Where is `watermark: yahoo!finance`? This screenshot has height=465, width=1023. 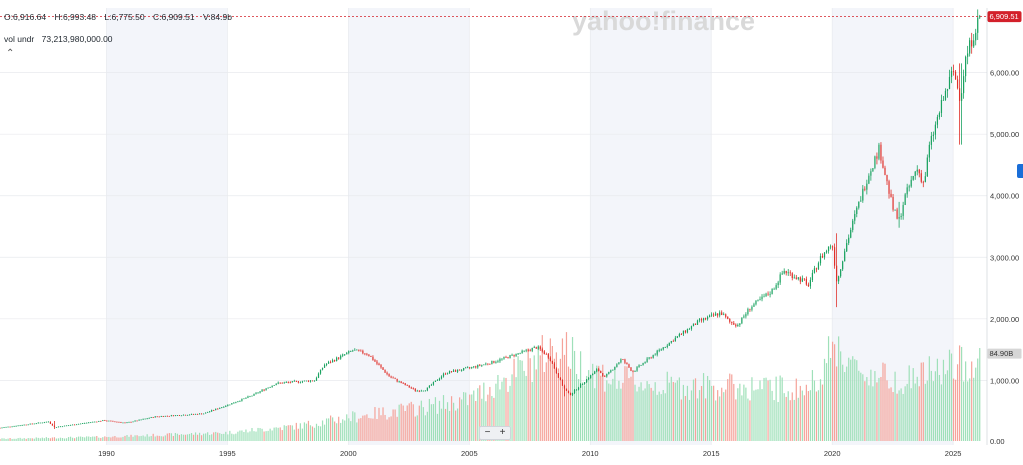 watermark: yahoo!finance is located at coordinates (663, 21).